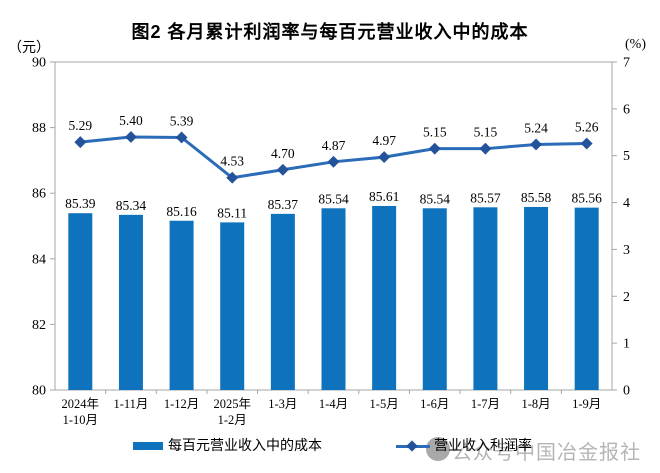 Image resolution: width=660 pixels, height=473 pixels. What do you see at coordinates (131, 205) in the screenshot?
I see `bar-value-label: 85.34` at bounding box center [131, 205].